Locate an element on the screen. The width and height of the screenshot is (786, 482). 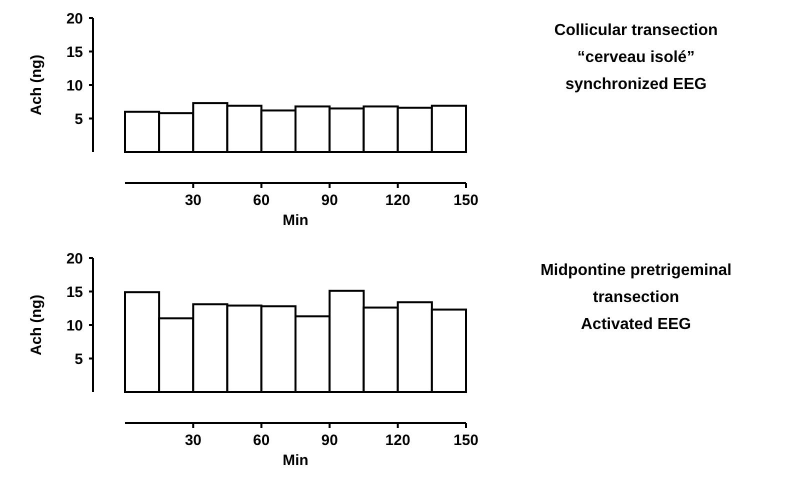
text: Collicular transection is located at coordinates (636, 30).